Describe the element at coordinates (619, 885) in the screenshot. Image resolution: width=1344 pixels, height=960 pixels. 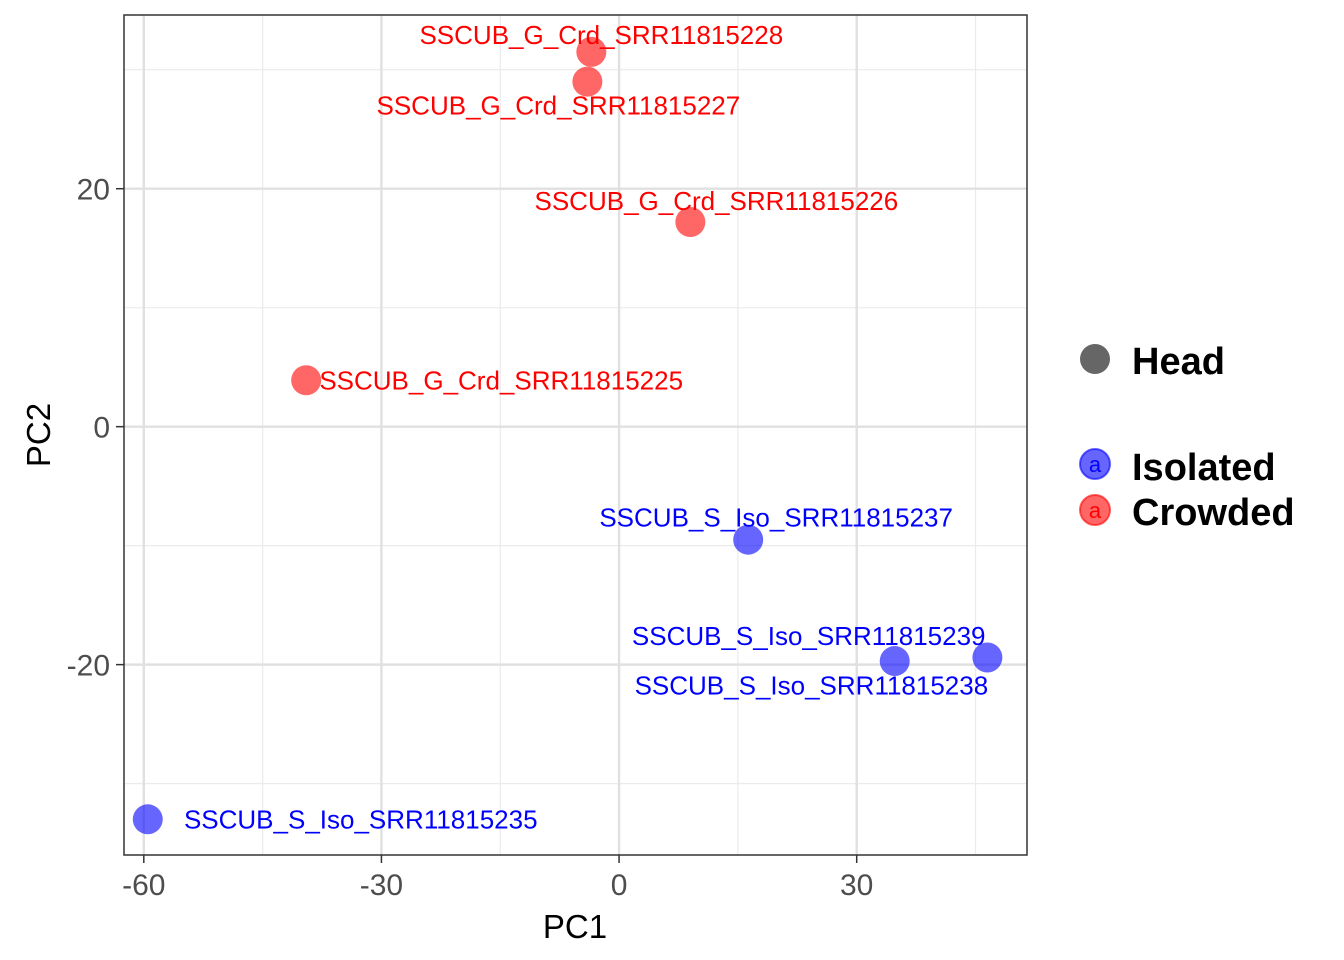
I see `x-tick-label: 0` at that location.